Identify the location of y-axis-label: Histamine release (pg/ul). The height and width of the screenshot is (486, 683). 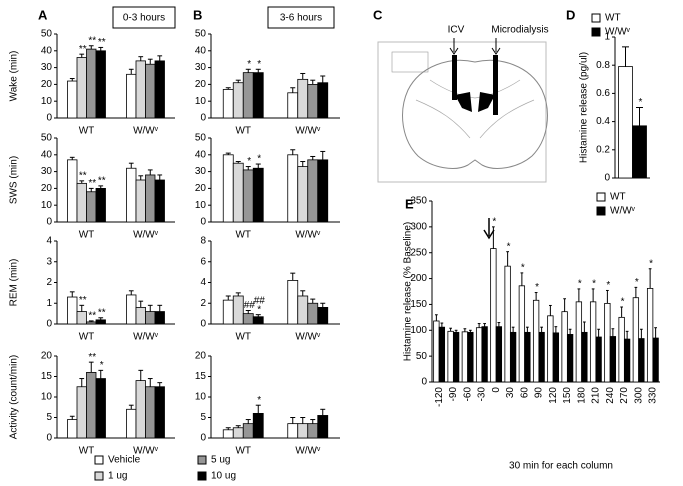
(584, 107).